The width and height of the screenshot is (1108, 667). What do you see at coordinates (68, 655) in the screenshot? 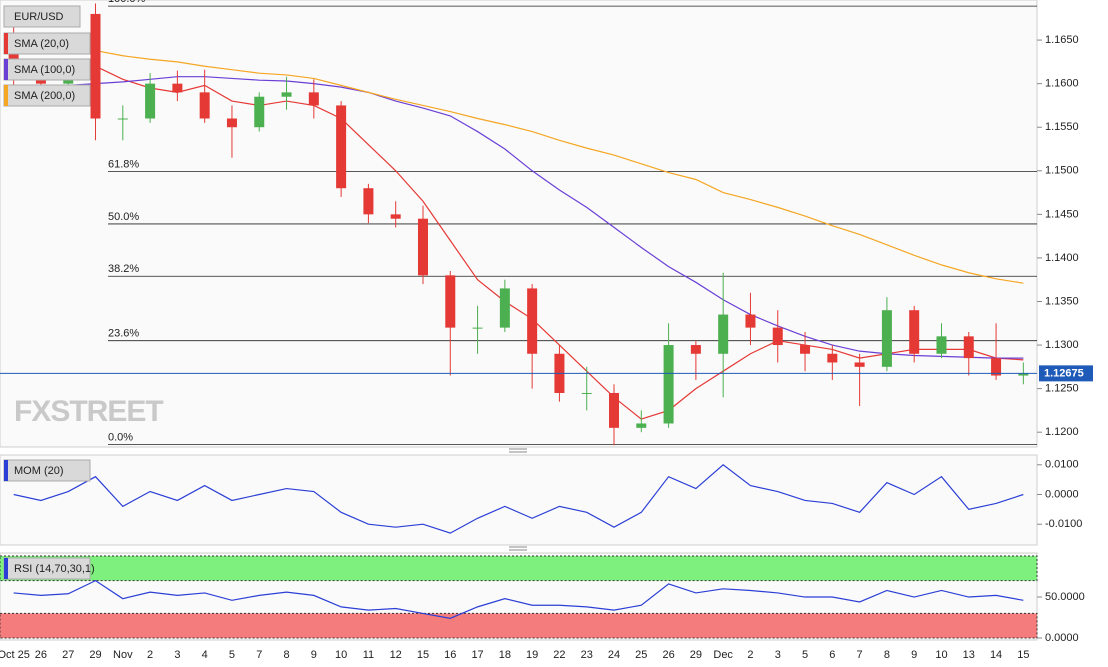
I see `x-tick-label: 27` at bounding box center [68, 655].